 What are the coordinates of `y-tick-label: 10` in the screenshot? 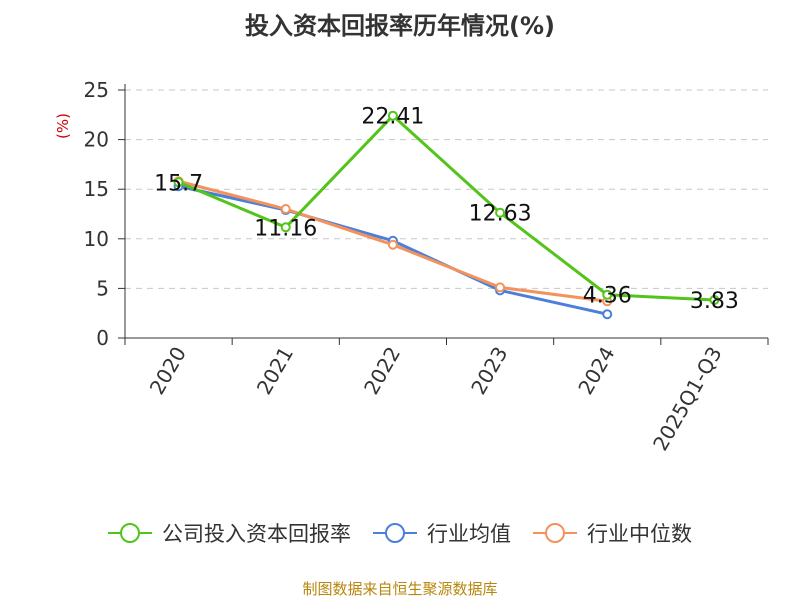 It's located at (96, 239).